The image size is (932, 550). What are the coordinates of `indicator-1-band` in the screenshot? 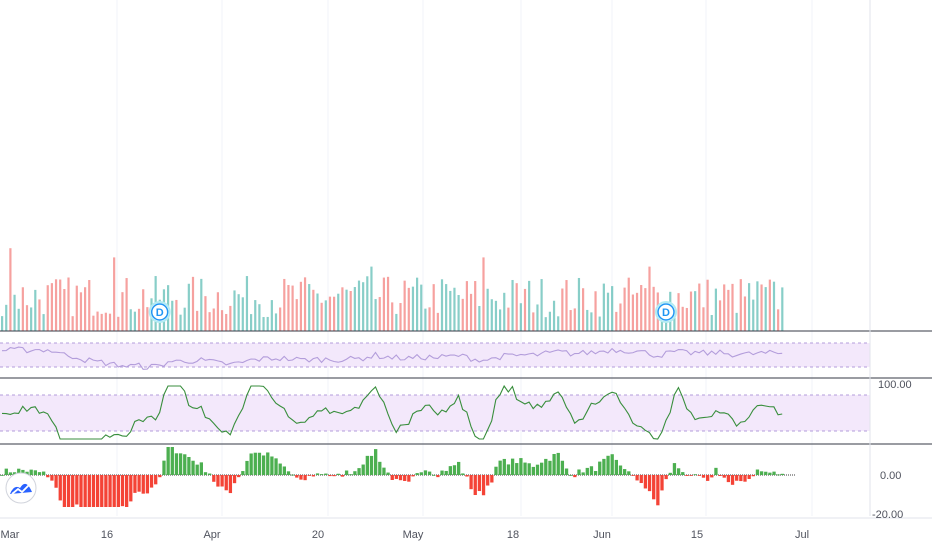 It's located at (435, 355).